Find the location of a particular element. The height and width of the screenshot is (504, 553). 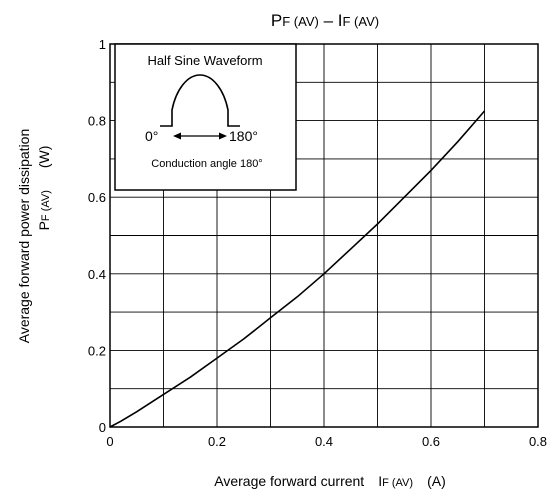

y-axis-unit: (W) is located at coordinates (44, 157).